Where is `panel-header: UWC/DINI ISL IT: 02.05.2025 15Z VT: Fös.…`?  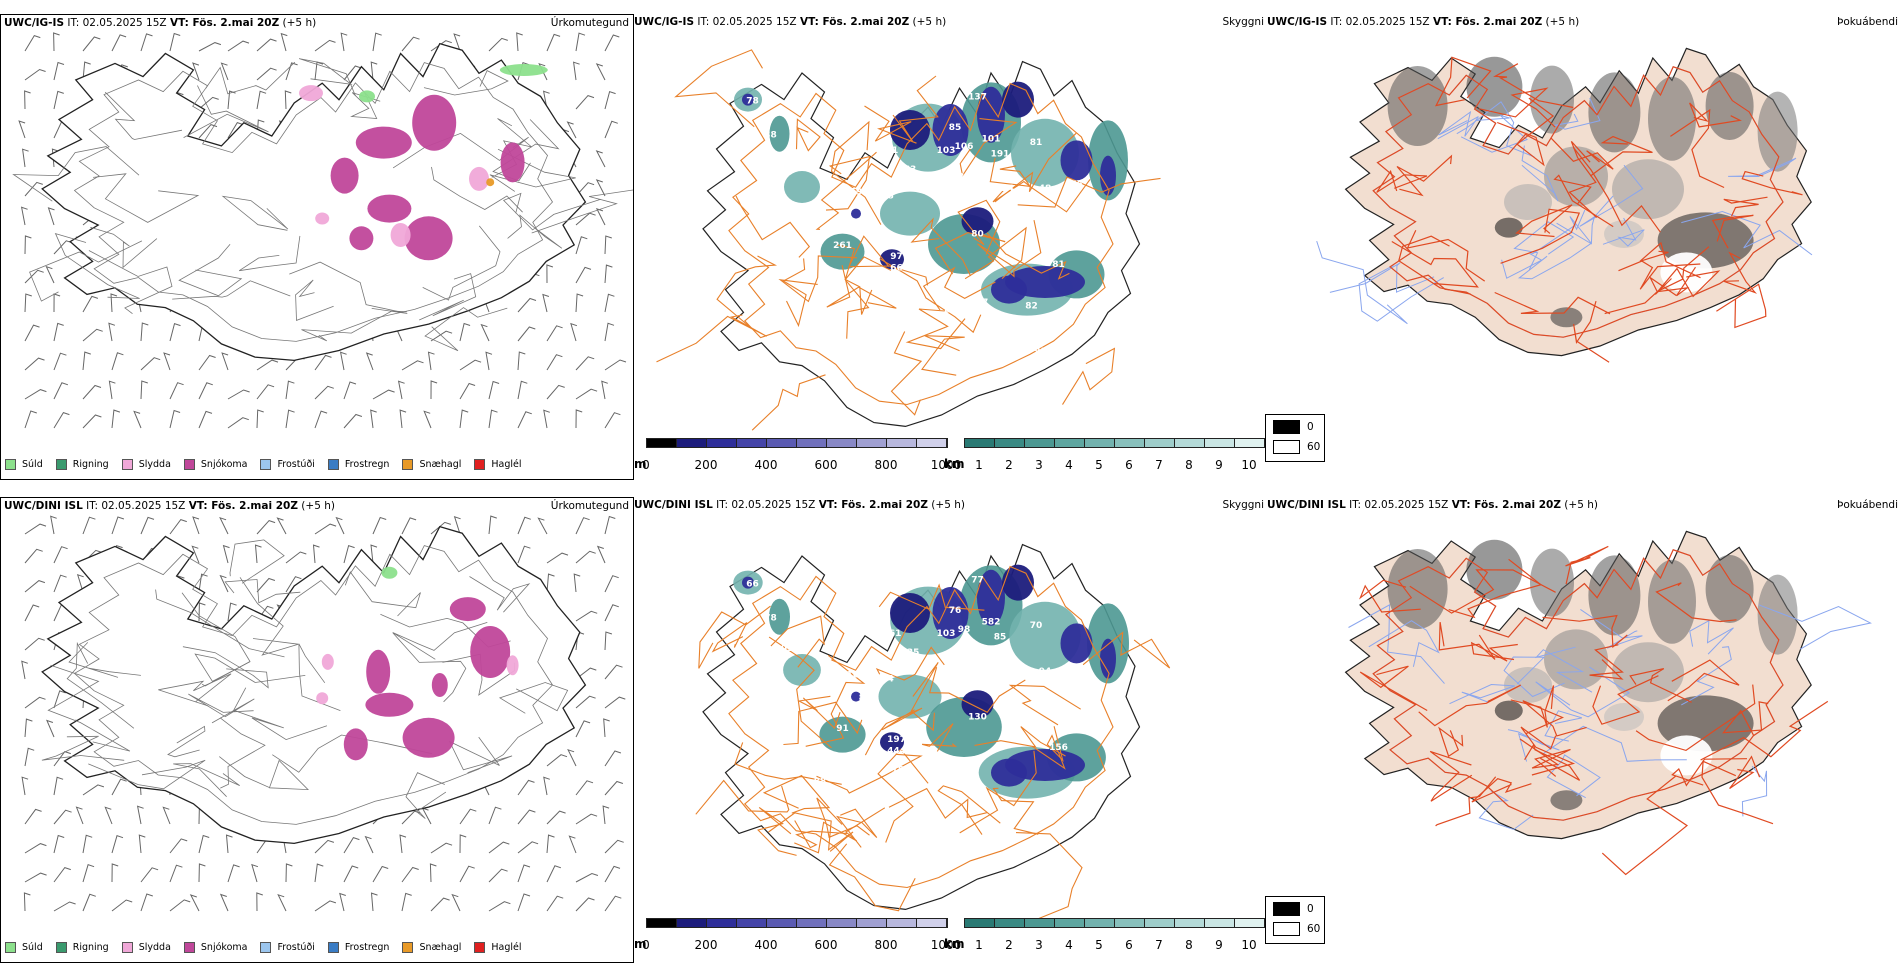 panel-header: UWC/DINI ISL IT: 02.05.2025 15Z VT: Fös.… is located at coordinates (799, 505).